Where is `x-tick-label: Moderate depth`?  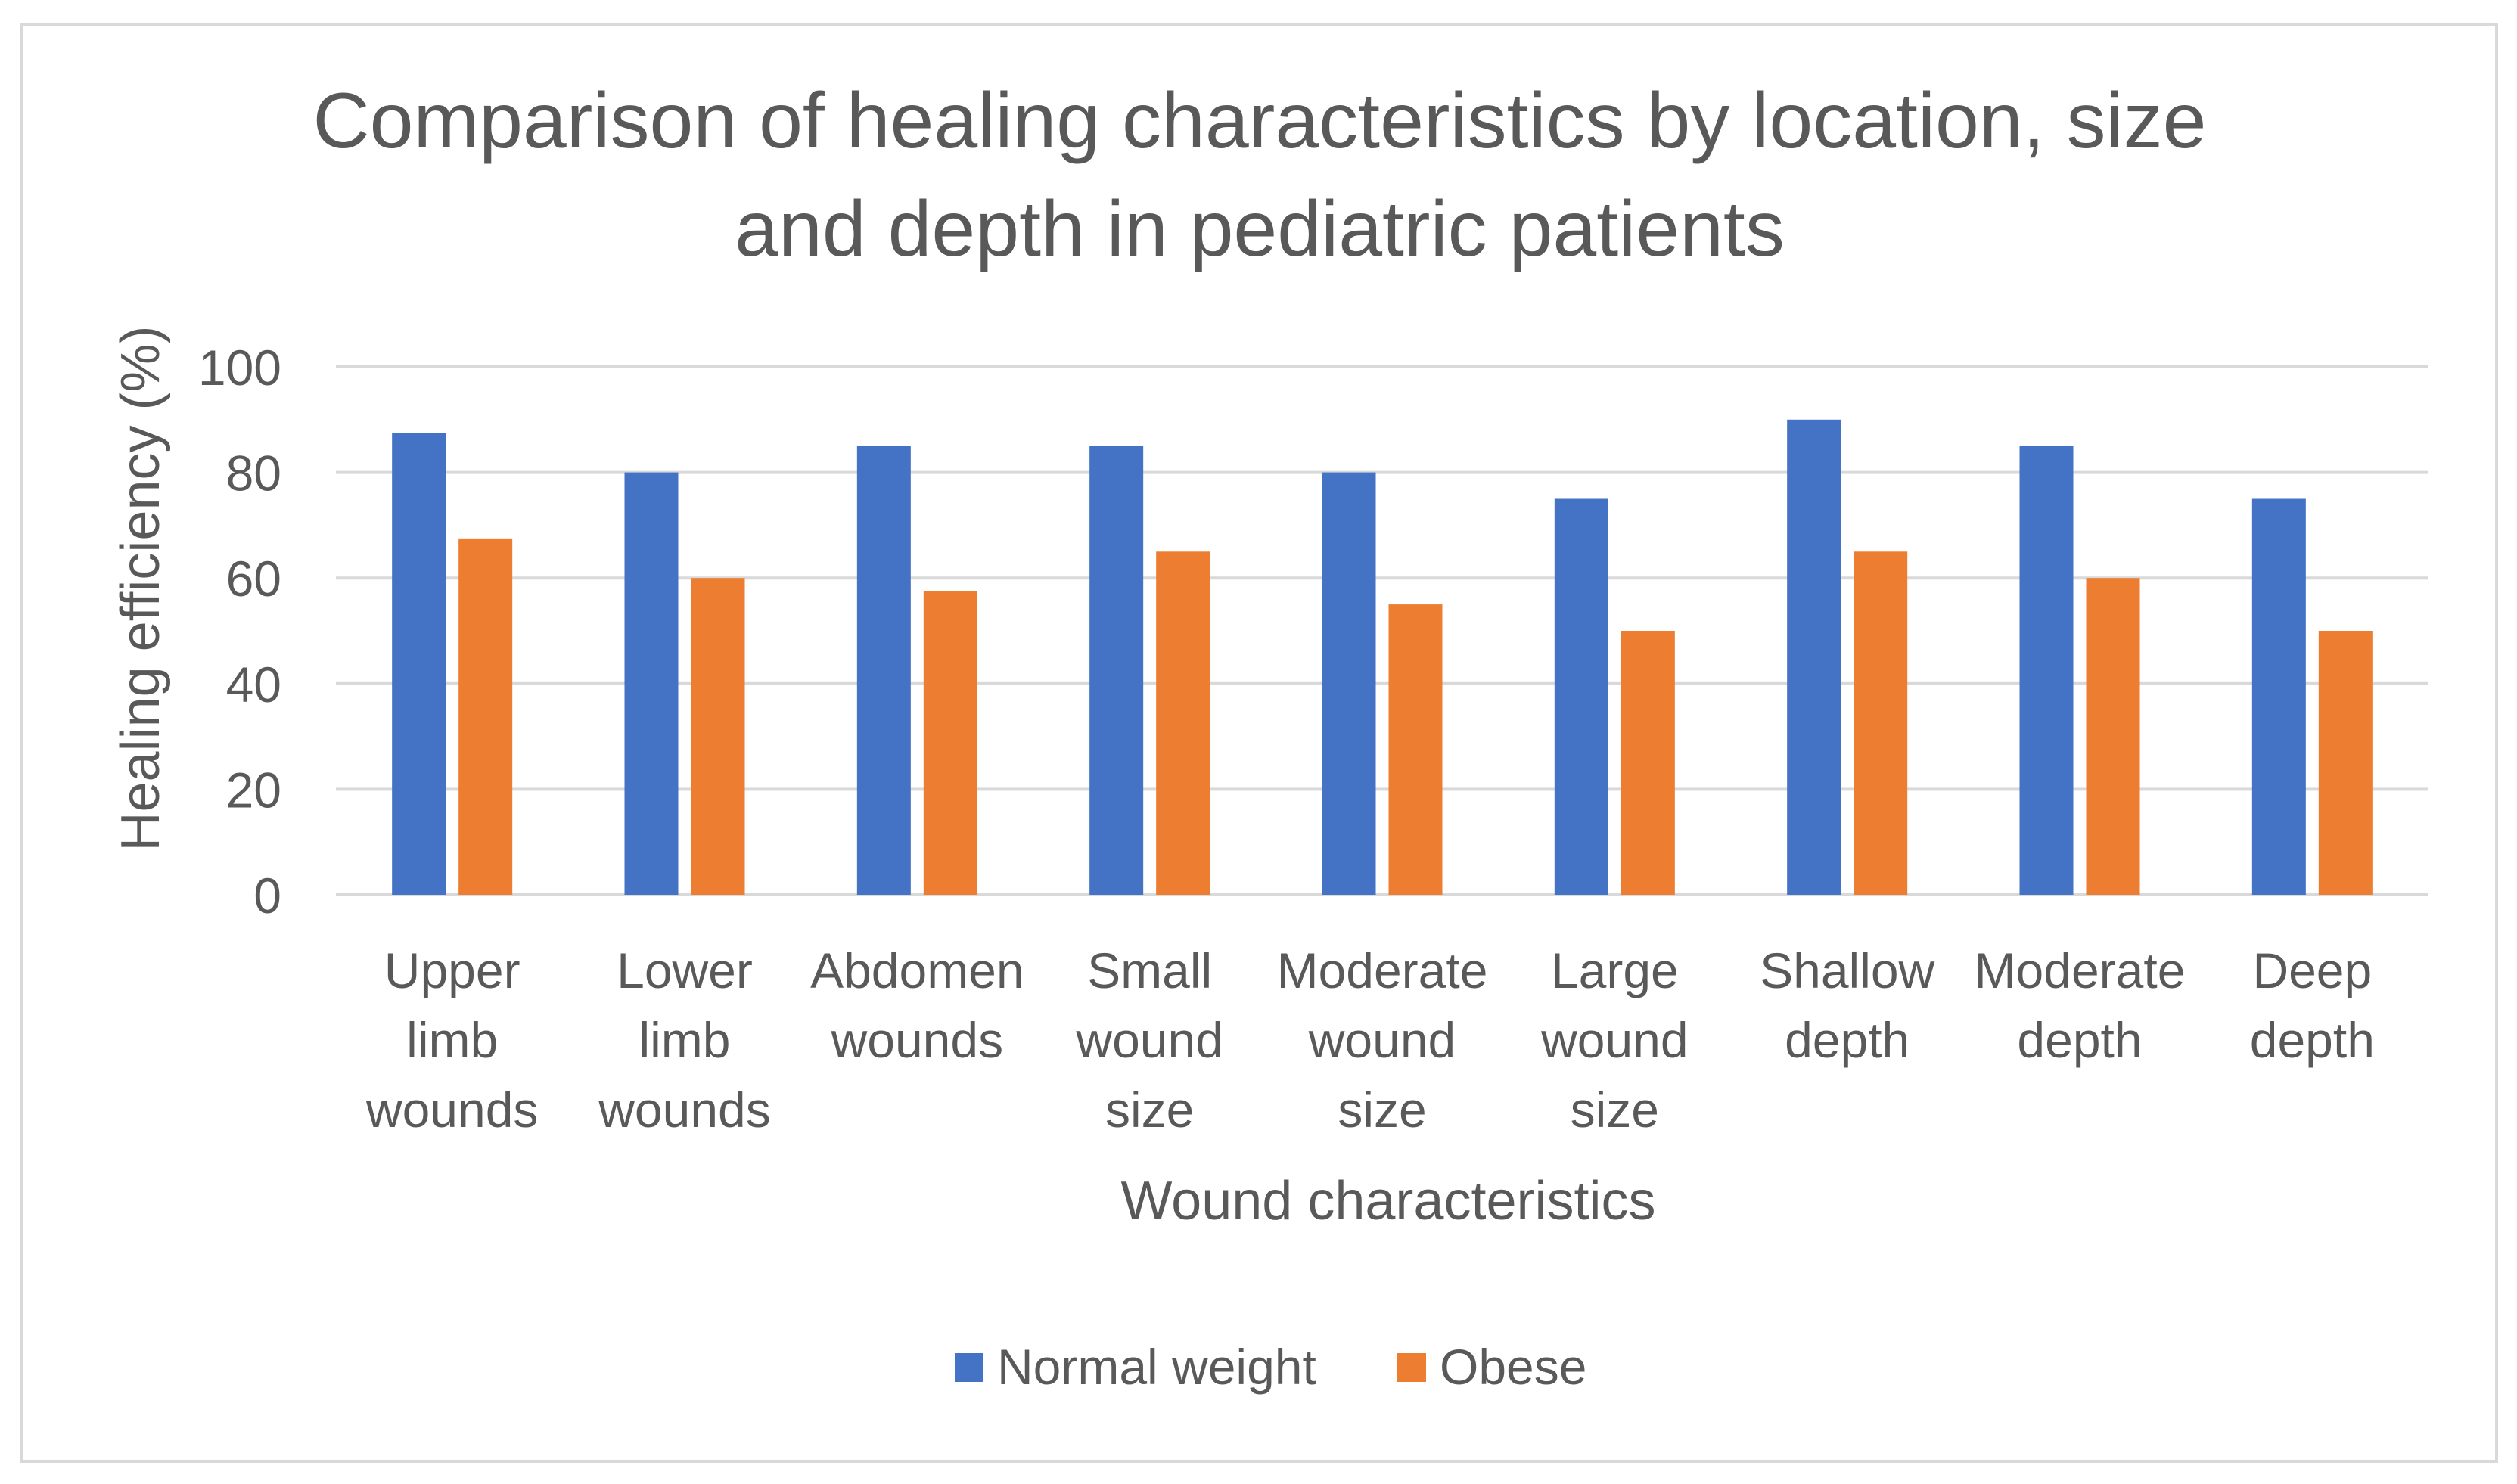
x-tick-label: Moderate depth is located at coordinates (2080, 1005).